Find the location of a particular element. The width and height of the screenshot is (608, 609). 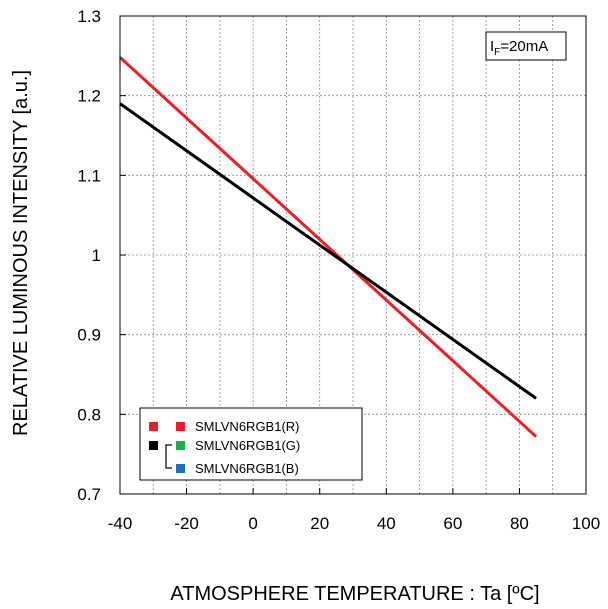

condition-rest: =20mA is located at coordinates (524, 46).